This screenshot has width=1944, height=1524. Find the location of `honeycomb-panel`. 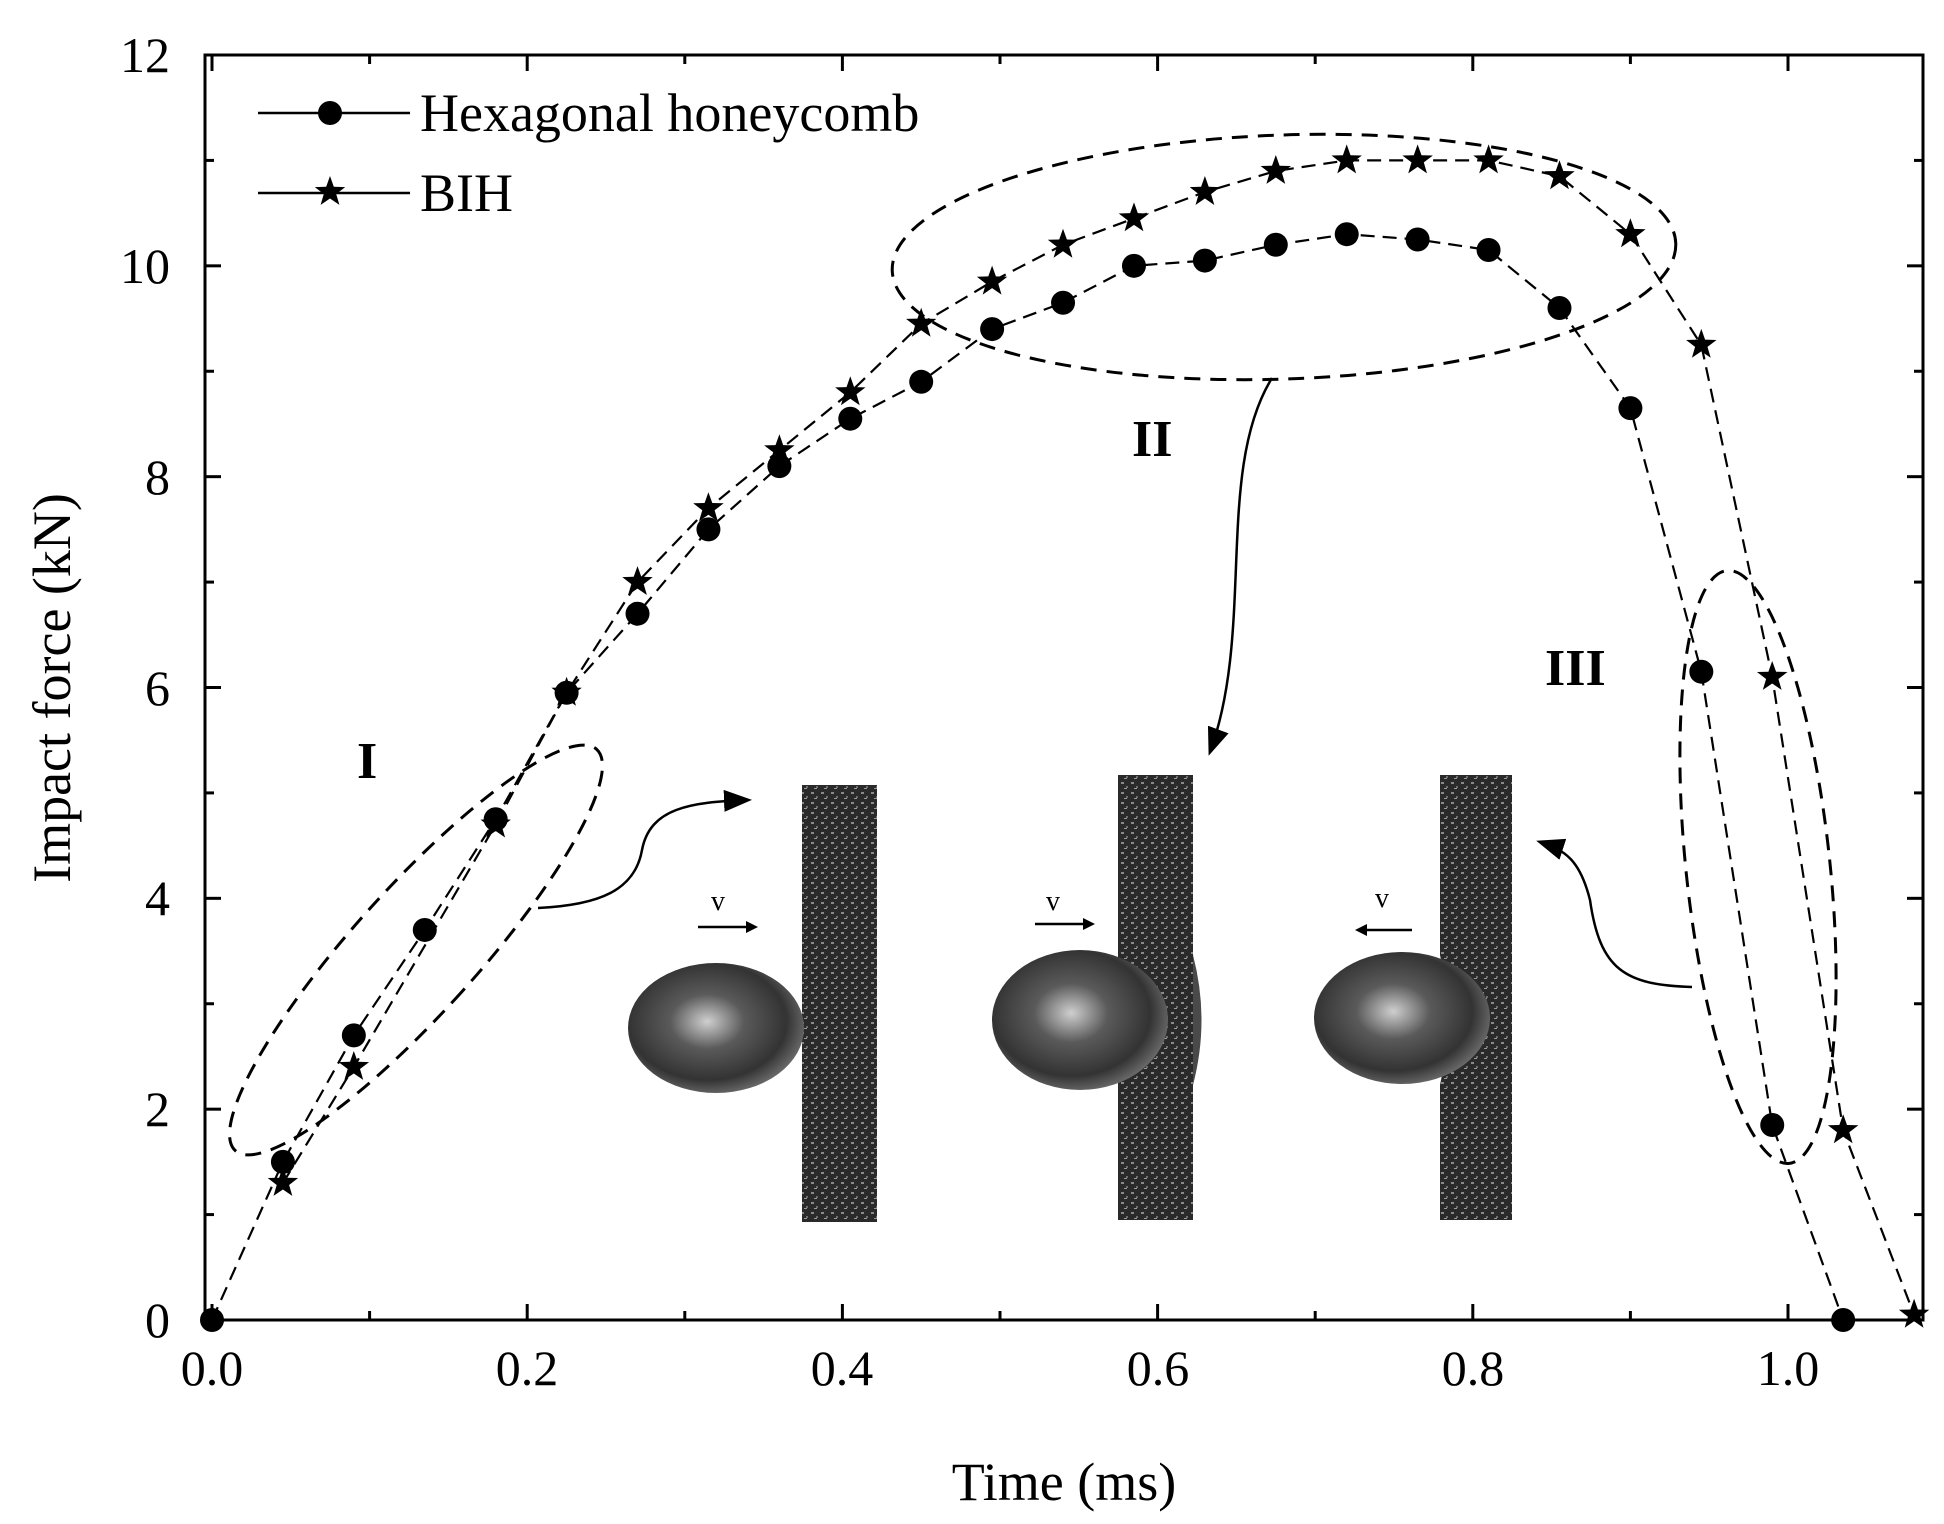

honeycomb-panel is located at coordinates (839, 1003).